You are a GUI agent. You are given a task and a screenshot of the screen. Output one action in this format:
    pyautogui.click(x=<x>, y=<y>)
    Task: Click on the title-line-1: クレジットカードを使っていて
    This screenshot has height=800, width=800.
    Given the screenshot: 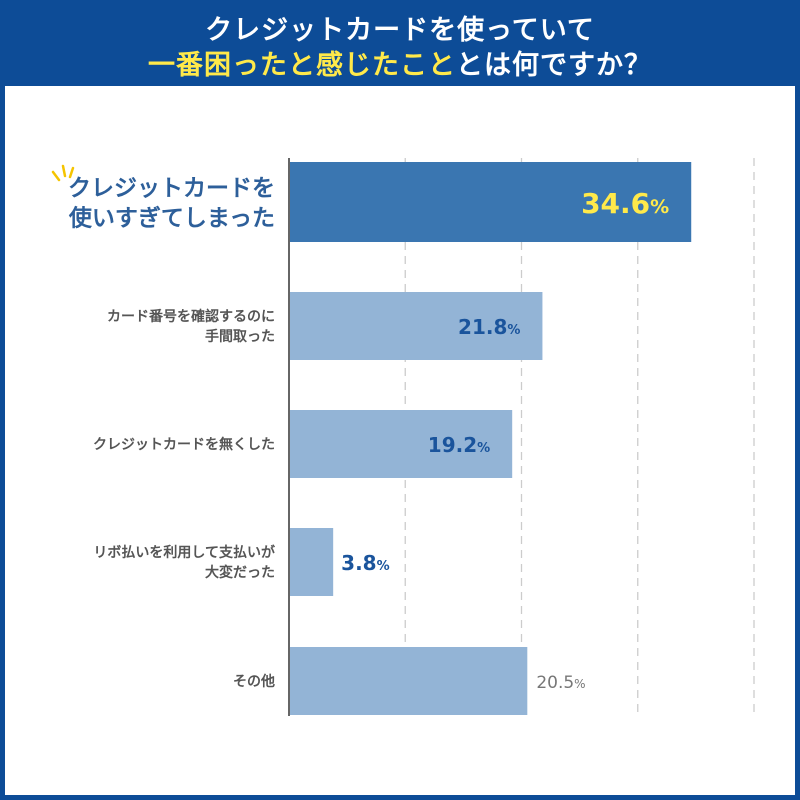 What is the action you would take?
    pyautogui.click(x=400, y=30)
    